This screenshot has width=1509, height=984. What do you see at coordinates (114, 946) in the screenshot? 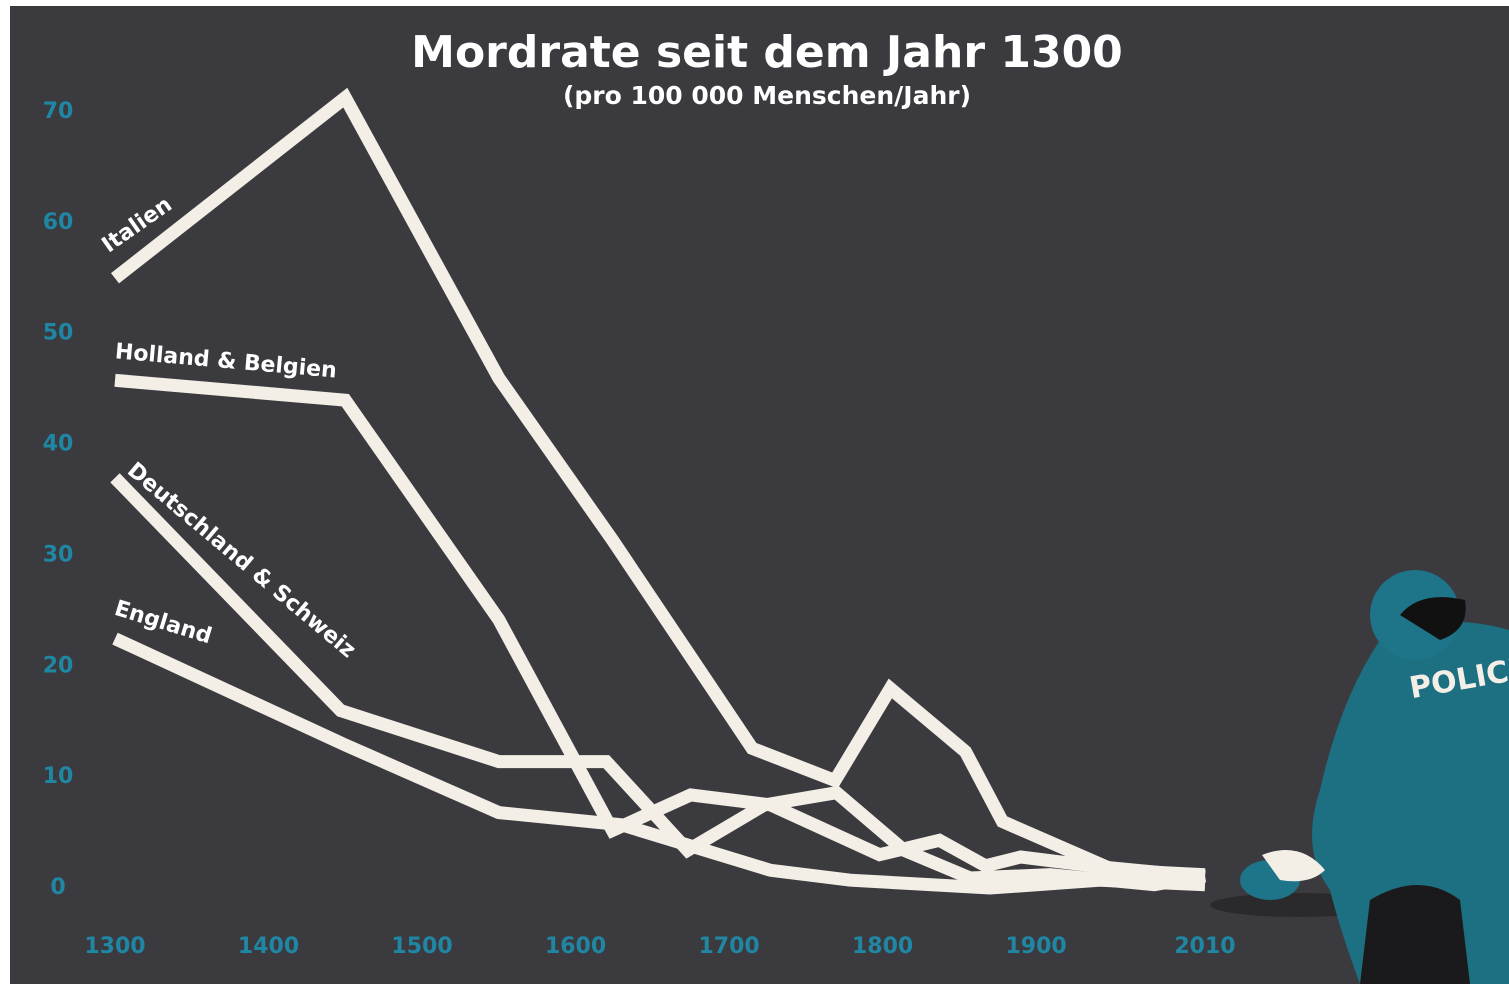
I see `x-tick-label: 1300` at bounding box center [114, 946].